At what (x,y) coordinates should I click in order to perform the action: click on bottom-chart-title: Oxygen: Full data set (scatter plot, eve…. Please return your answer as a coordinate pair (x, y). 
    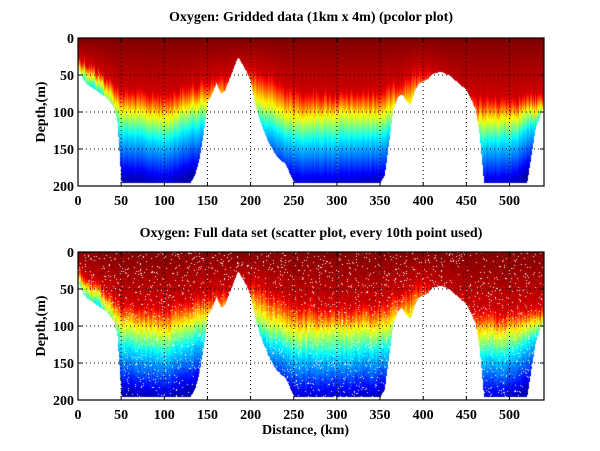
    Looking at the image, I should click on (311, 233).